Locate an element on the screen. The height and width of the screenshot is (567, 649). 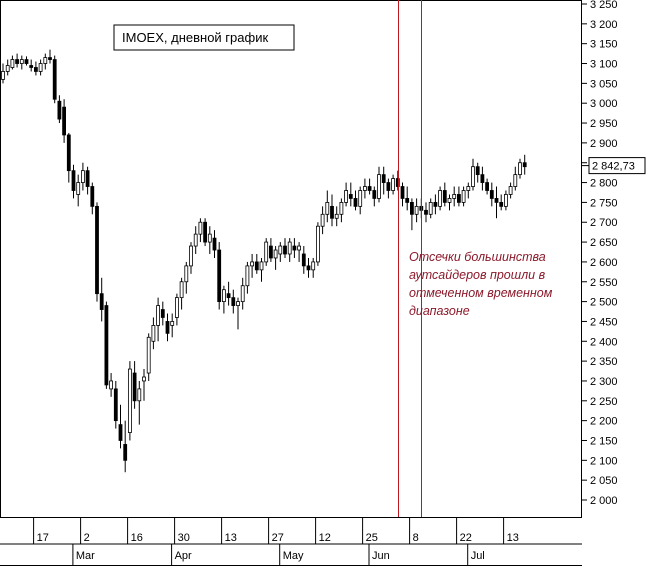
marked-range-lines is located at coordinates (410, 258).